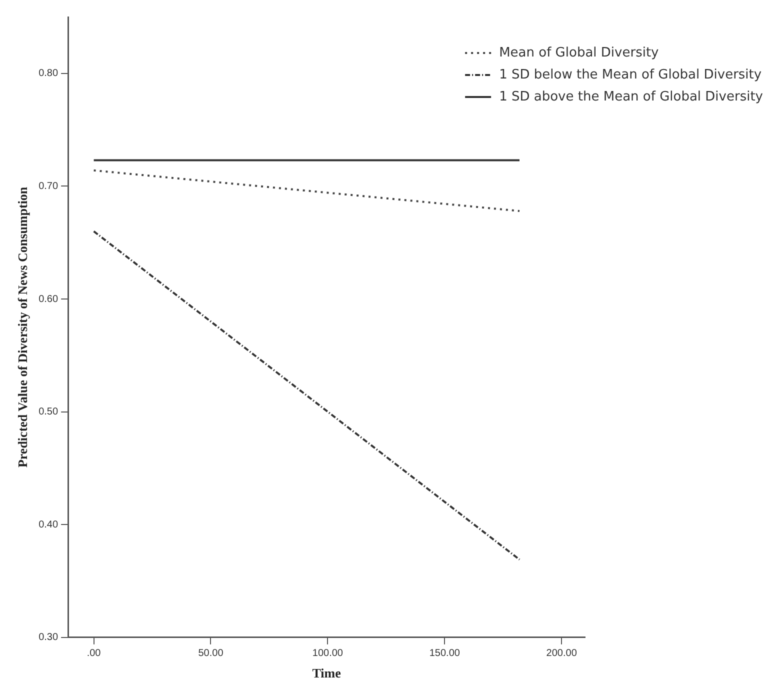  Describe the element at coordinates (328, 654) in the screenshot. I see `x-tick-label: 100.00` at that location.